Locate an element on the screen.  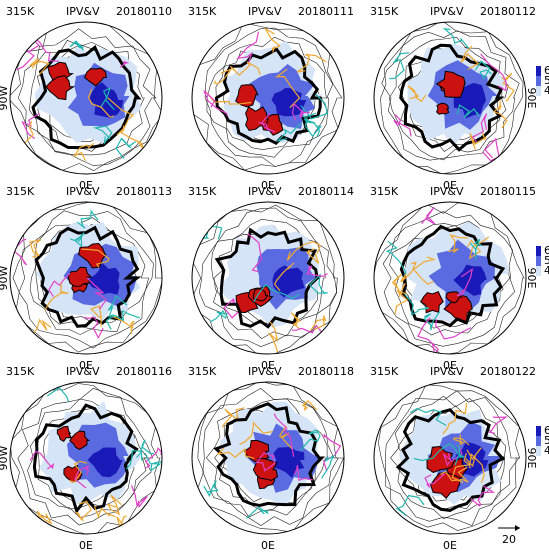
map-panel: 315K IPV&V 20180116 90W 0E is located at coordinates (86, 458).